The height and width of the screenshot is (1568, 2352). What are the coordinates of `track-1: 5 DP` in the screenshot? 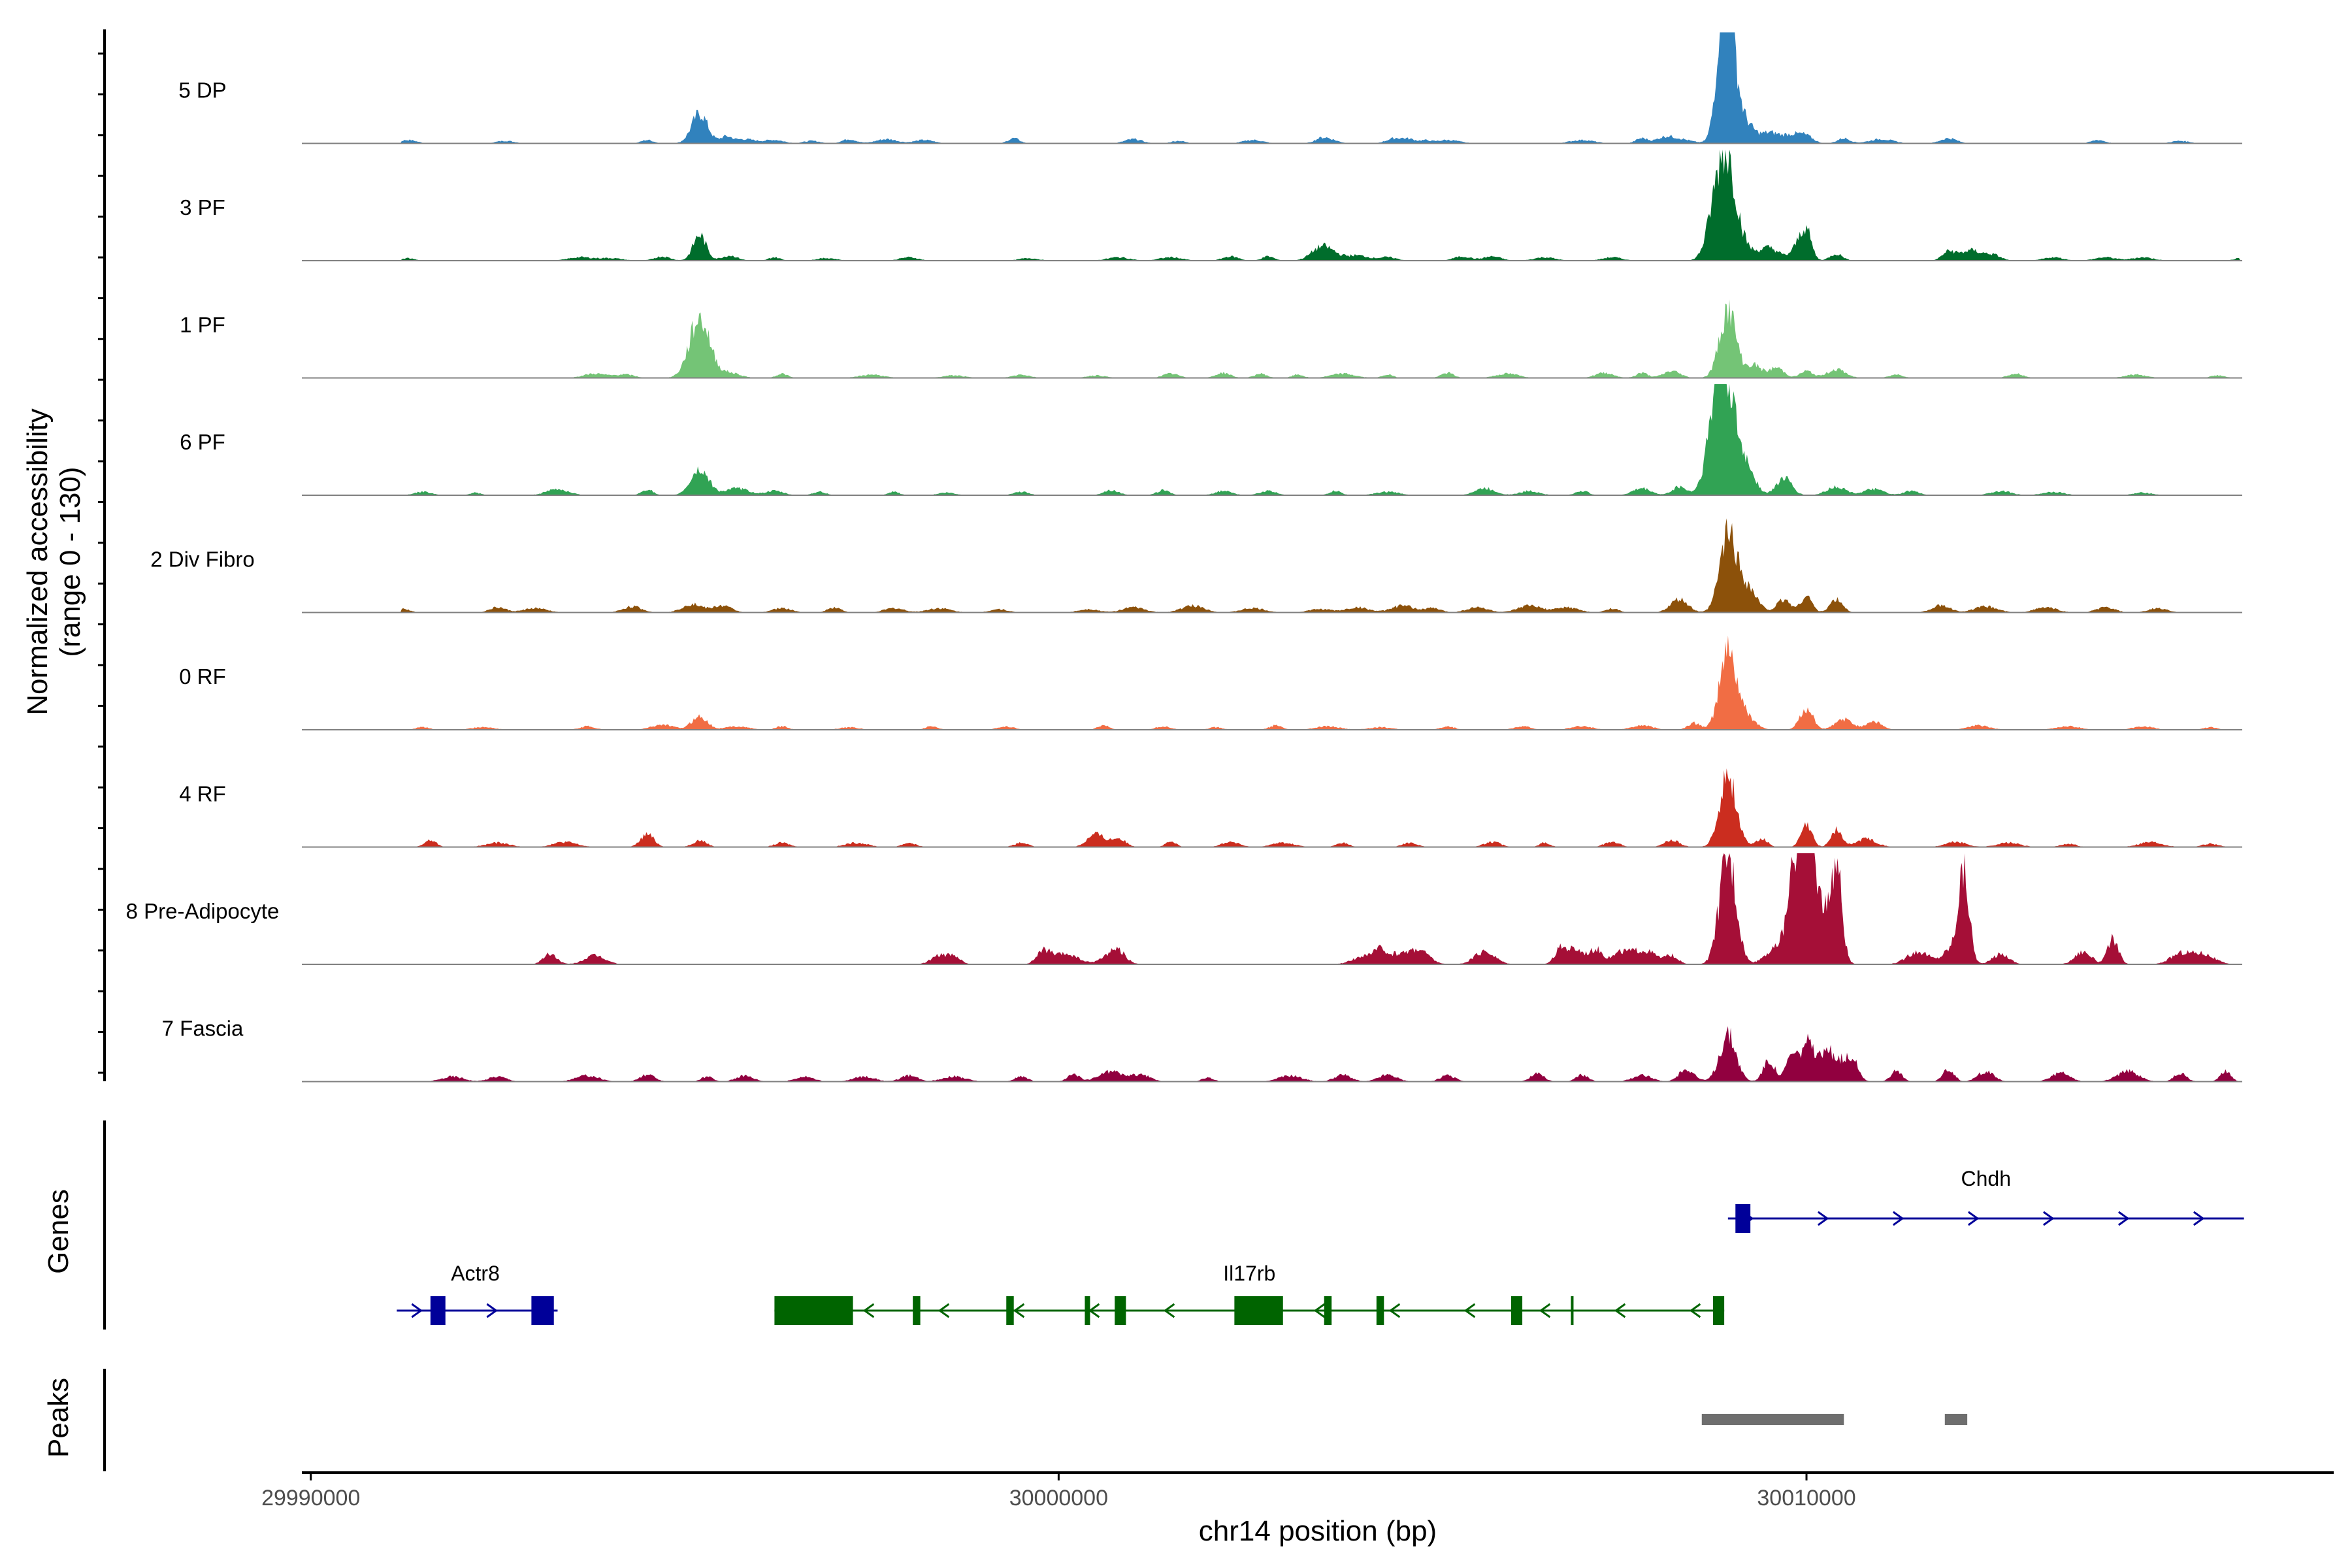 It's located at (1256, 88).